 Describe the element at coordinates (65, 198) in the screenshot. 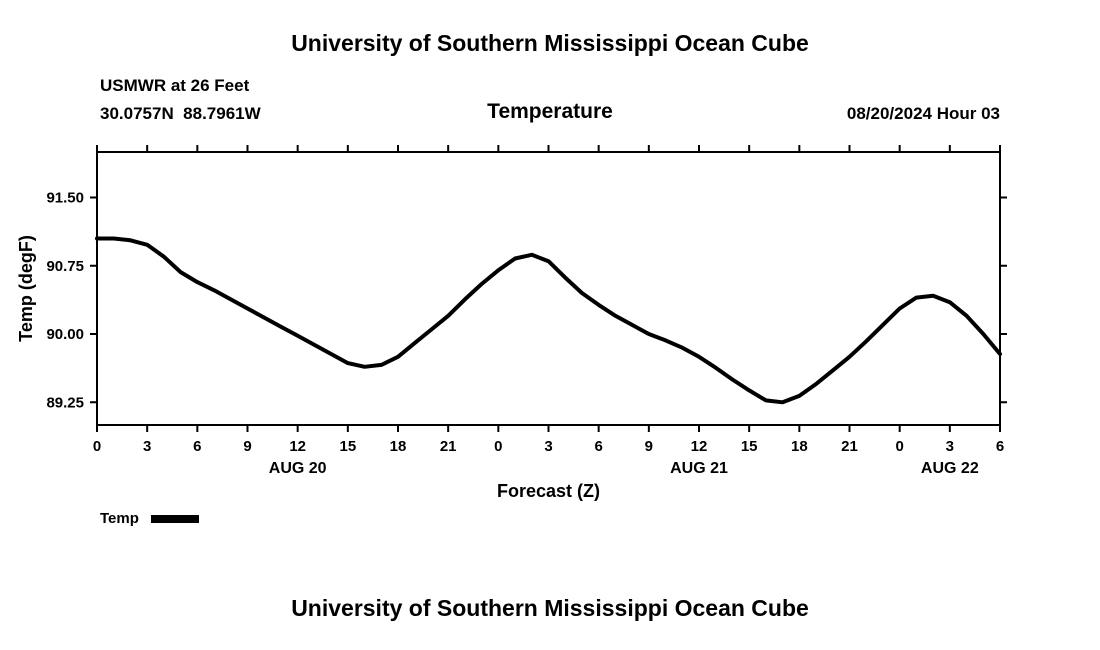

I see `y-tick-label: 91.50` at that location.